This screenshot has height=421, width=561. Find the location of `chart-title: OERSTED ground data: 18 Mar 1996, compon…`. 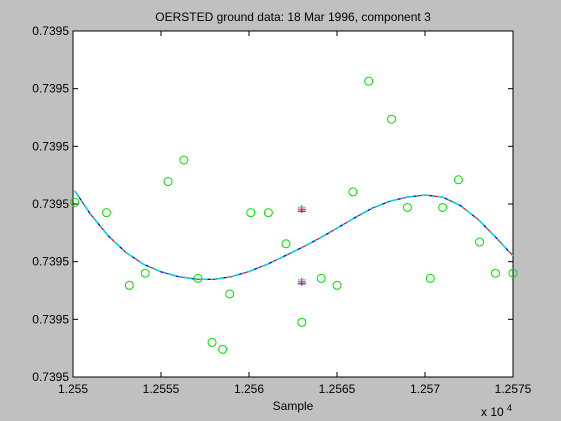

chart-title: OERSTED ground data: 18 Mar 1996, compon… is located at coordinates (293, 17).